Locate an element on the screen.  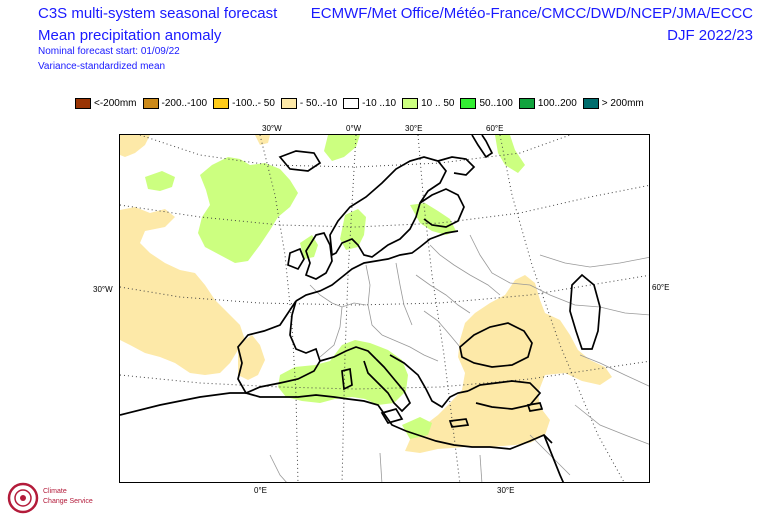
coast-sicily is located at coordinates (392, 416).